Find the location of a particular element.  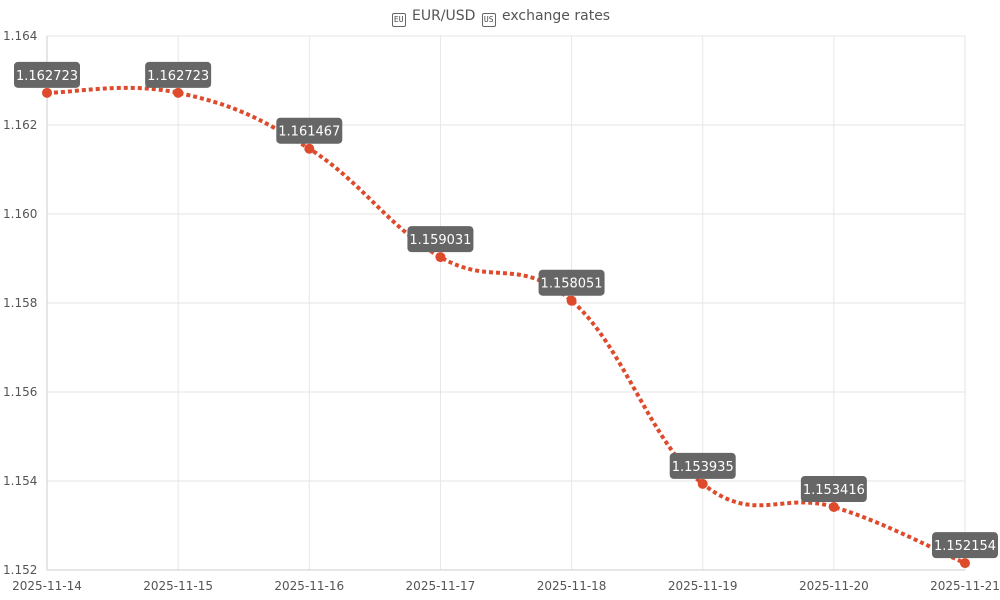

x-tick-label: 2025-11-19 is located at coordinates (703, 586).